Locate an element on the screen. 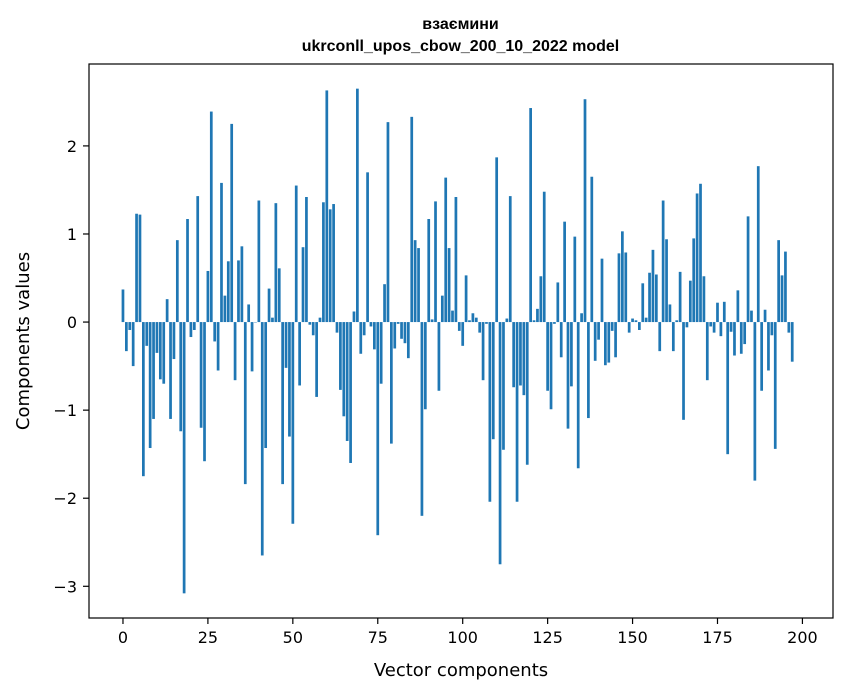 The image size is (847, 696). x-tick-label: 25 is located at coordinates (208, 637).